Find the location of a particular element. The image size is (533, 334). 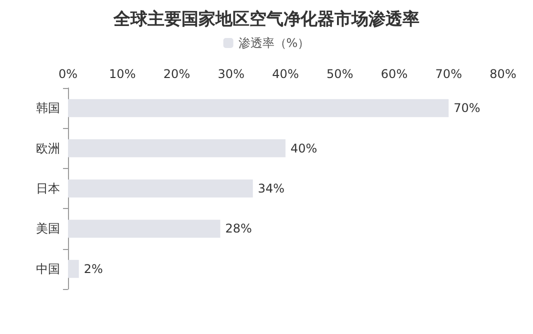

x-tick-label: 70% is located at coordinates (448, 74).